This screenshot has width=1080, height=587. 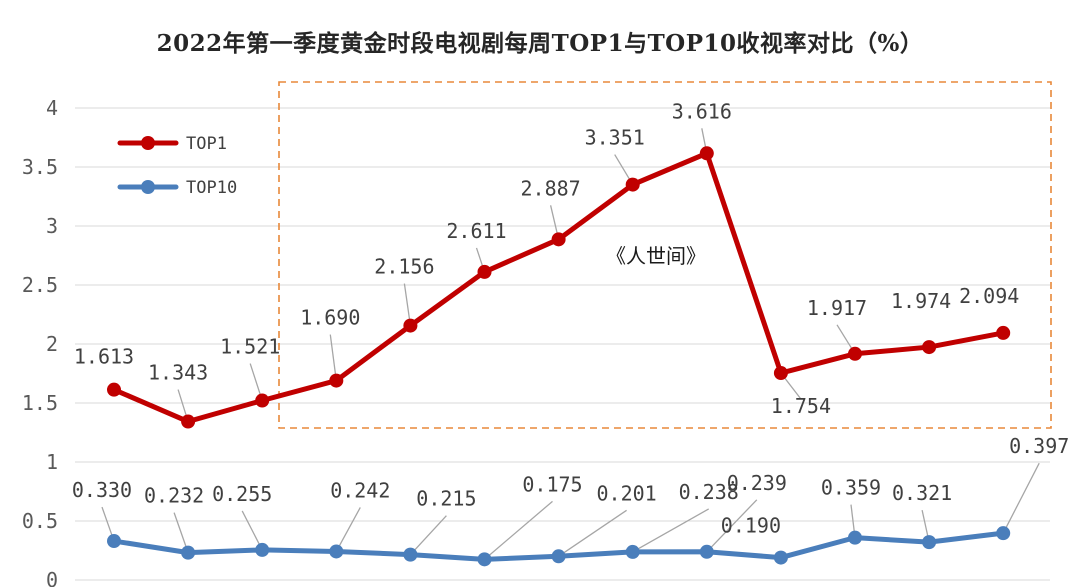 What do you see at coordinates (330, 318) in the screenshot?
I see `data-label-top1: 1.690` at bounding box center [330, 318].